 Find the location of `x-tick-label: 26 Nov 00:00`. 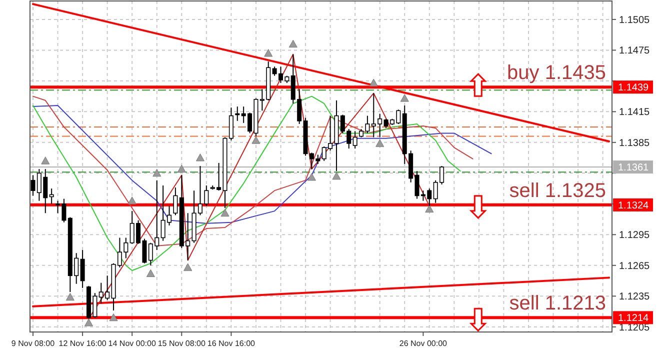

x-tick-label: 26 Nov 00:00 is located at coordinates (423, 343).